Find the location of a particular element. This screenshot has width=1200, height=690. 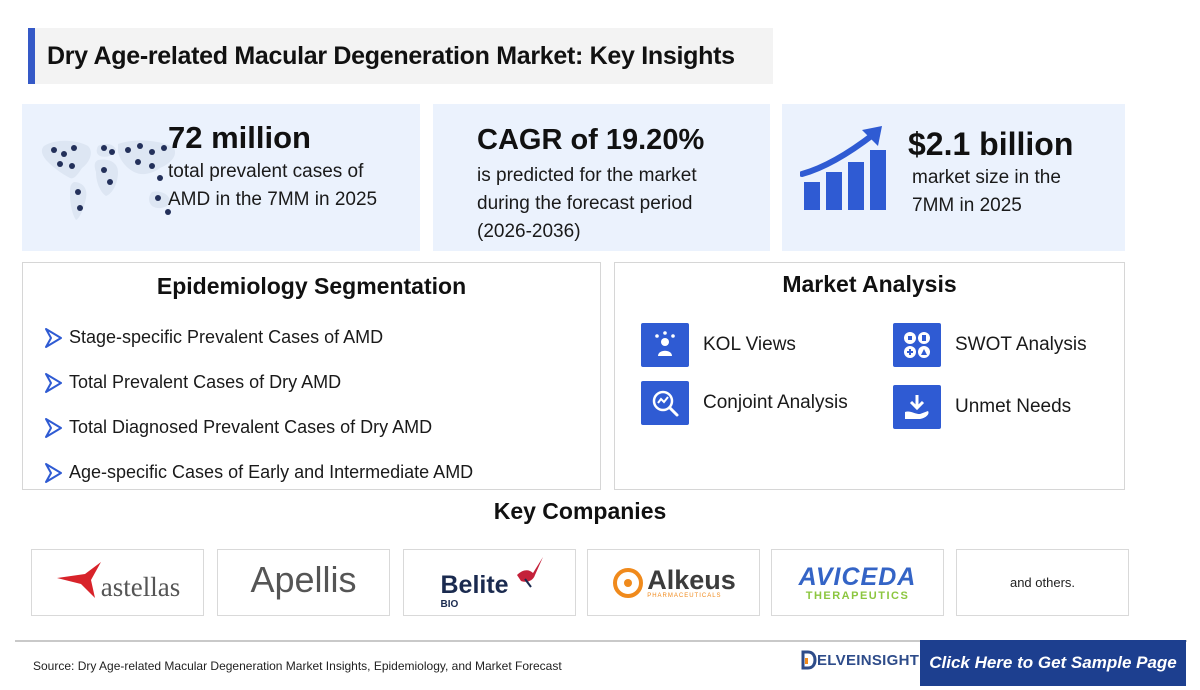

alkeus-wordmark: Alkeus is located at coordinates (691, 579).